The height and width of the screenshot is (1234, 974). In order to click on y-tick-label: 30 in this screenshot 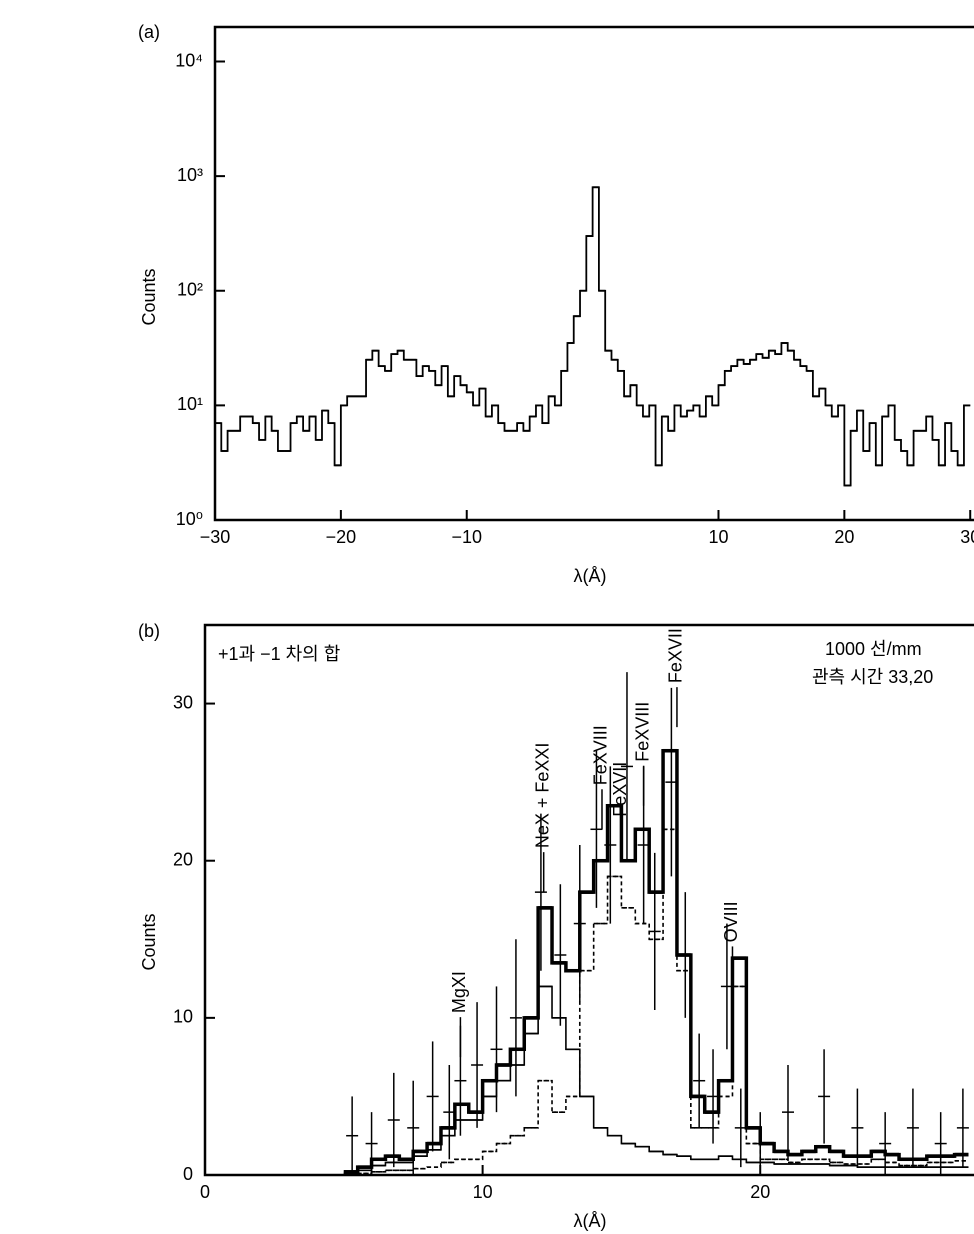, I will do `click(183, 702)`.